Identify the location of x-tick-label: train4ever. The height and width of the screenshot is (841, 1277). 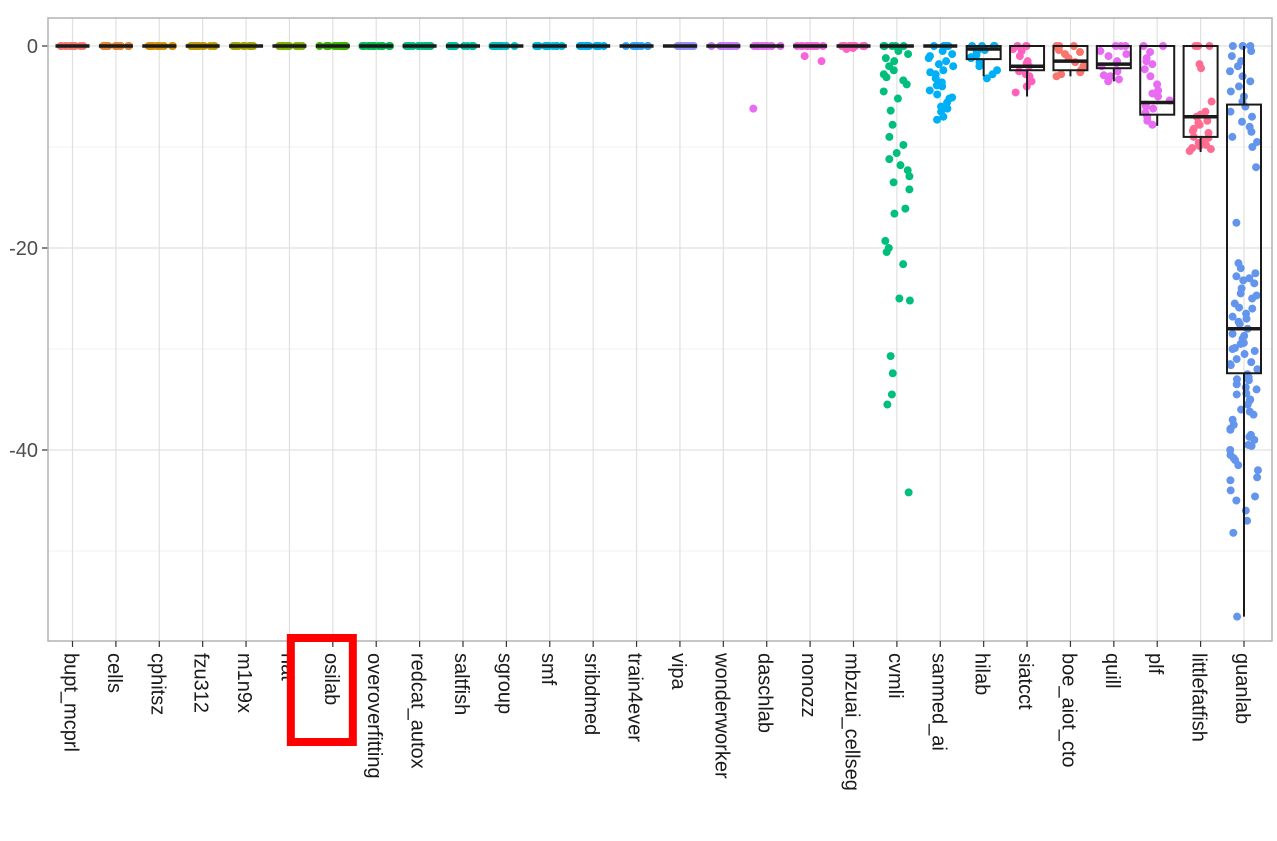
(635, 697).